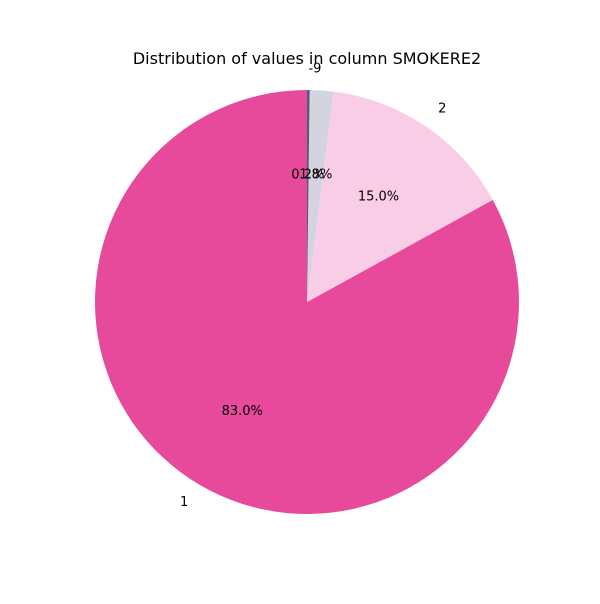  I want to click on slice-pct-label-2: 1.8%, so click(315, 175).